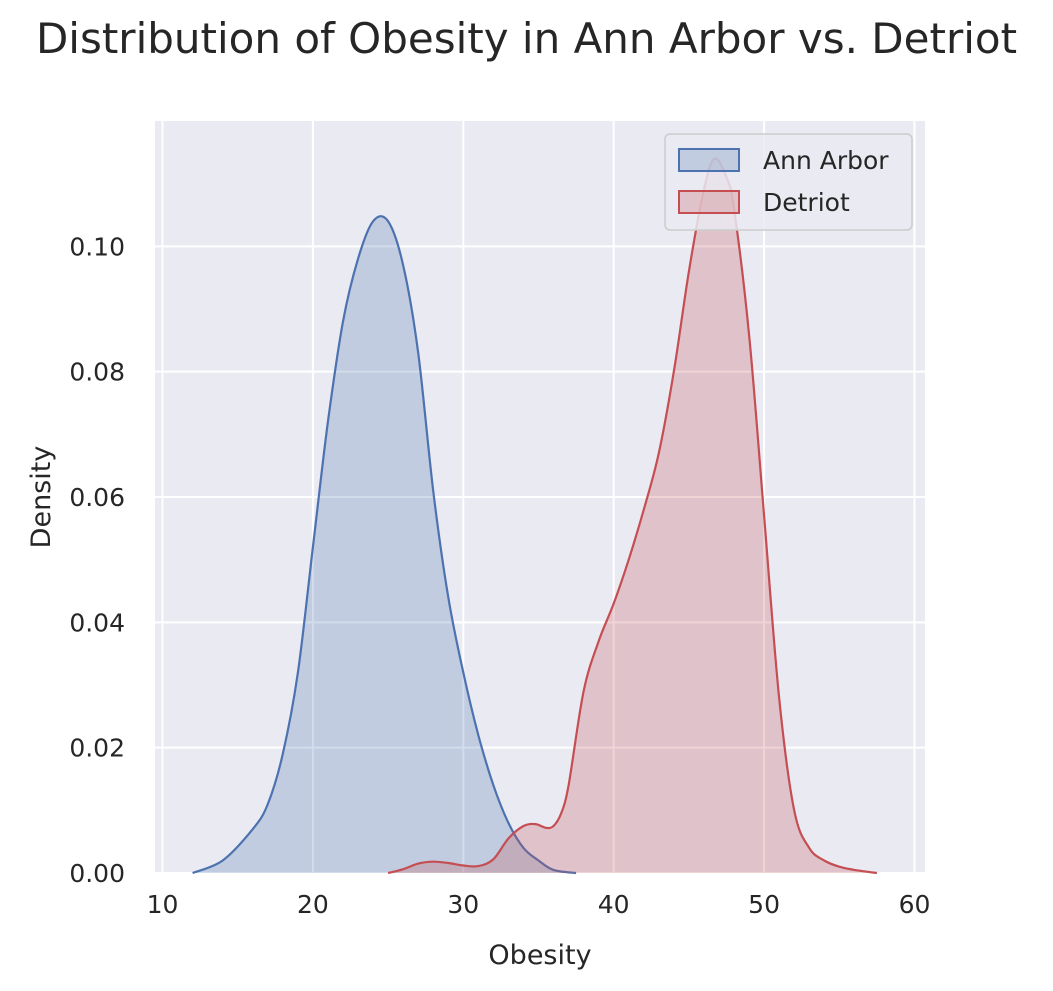 This screenshot has width=1053, height=991. What do you see at coordinates (163, 904) in the screenshot?
I see `x-tick-label-10: 10` at bounding box center [163, 904].